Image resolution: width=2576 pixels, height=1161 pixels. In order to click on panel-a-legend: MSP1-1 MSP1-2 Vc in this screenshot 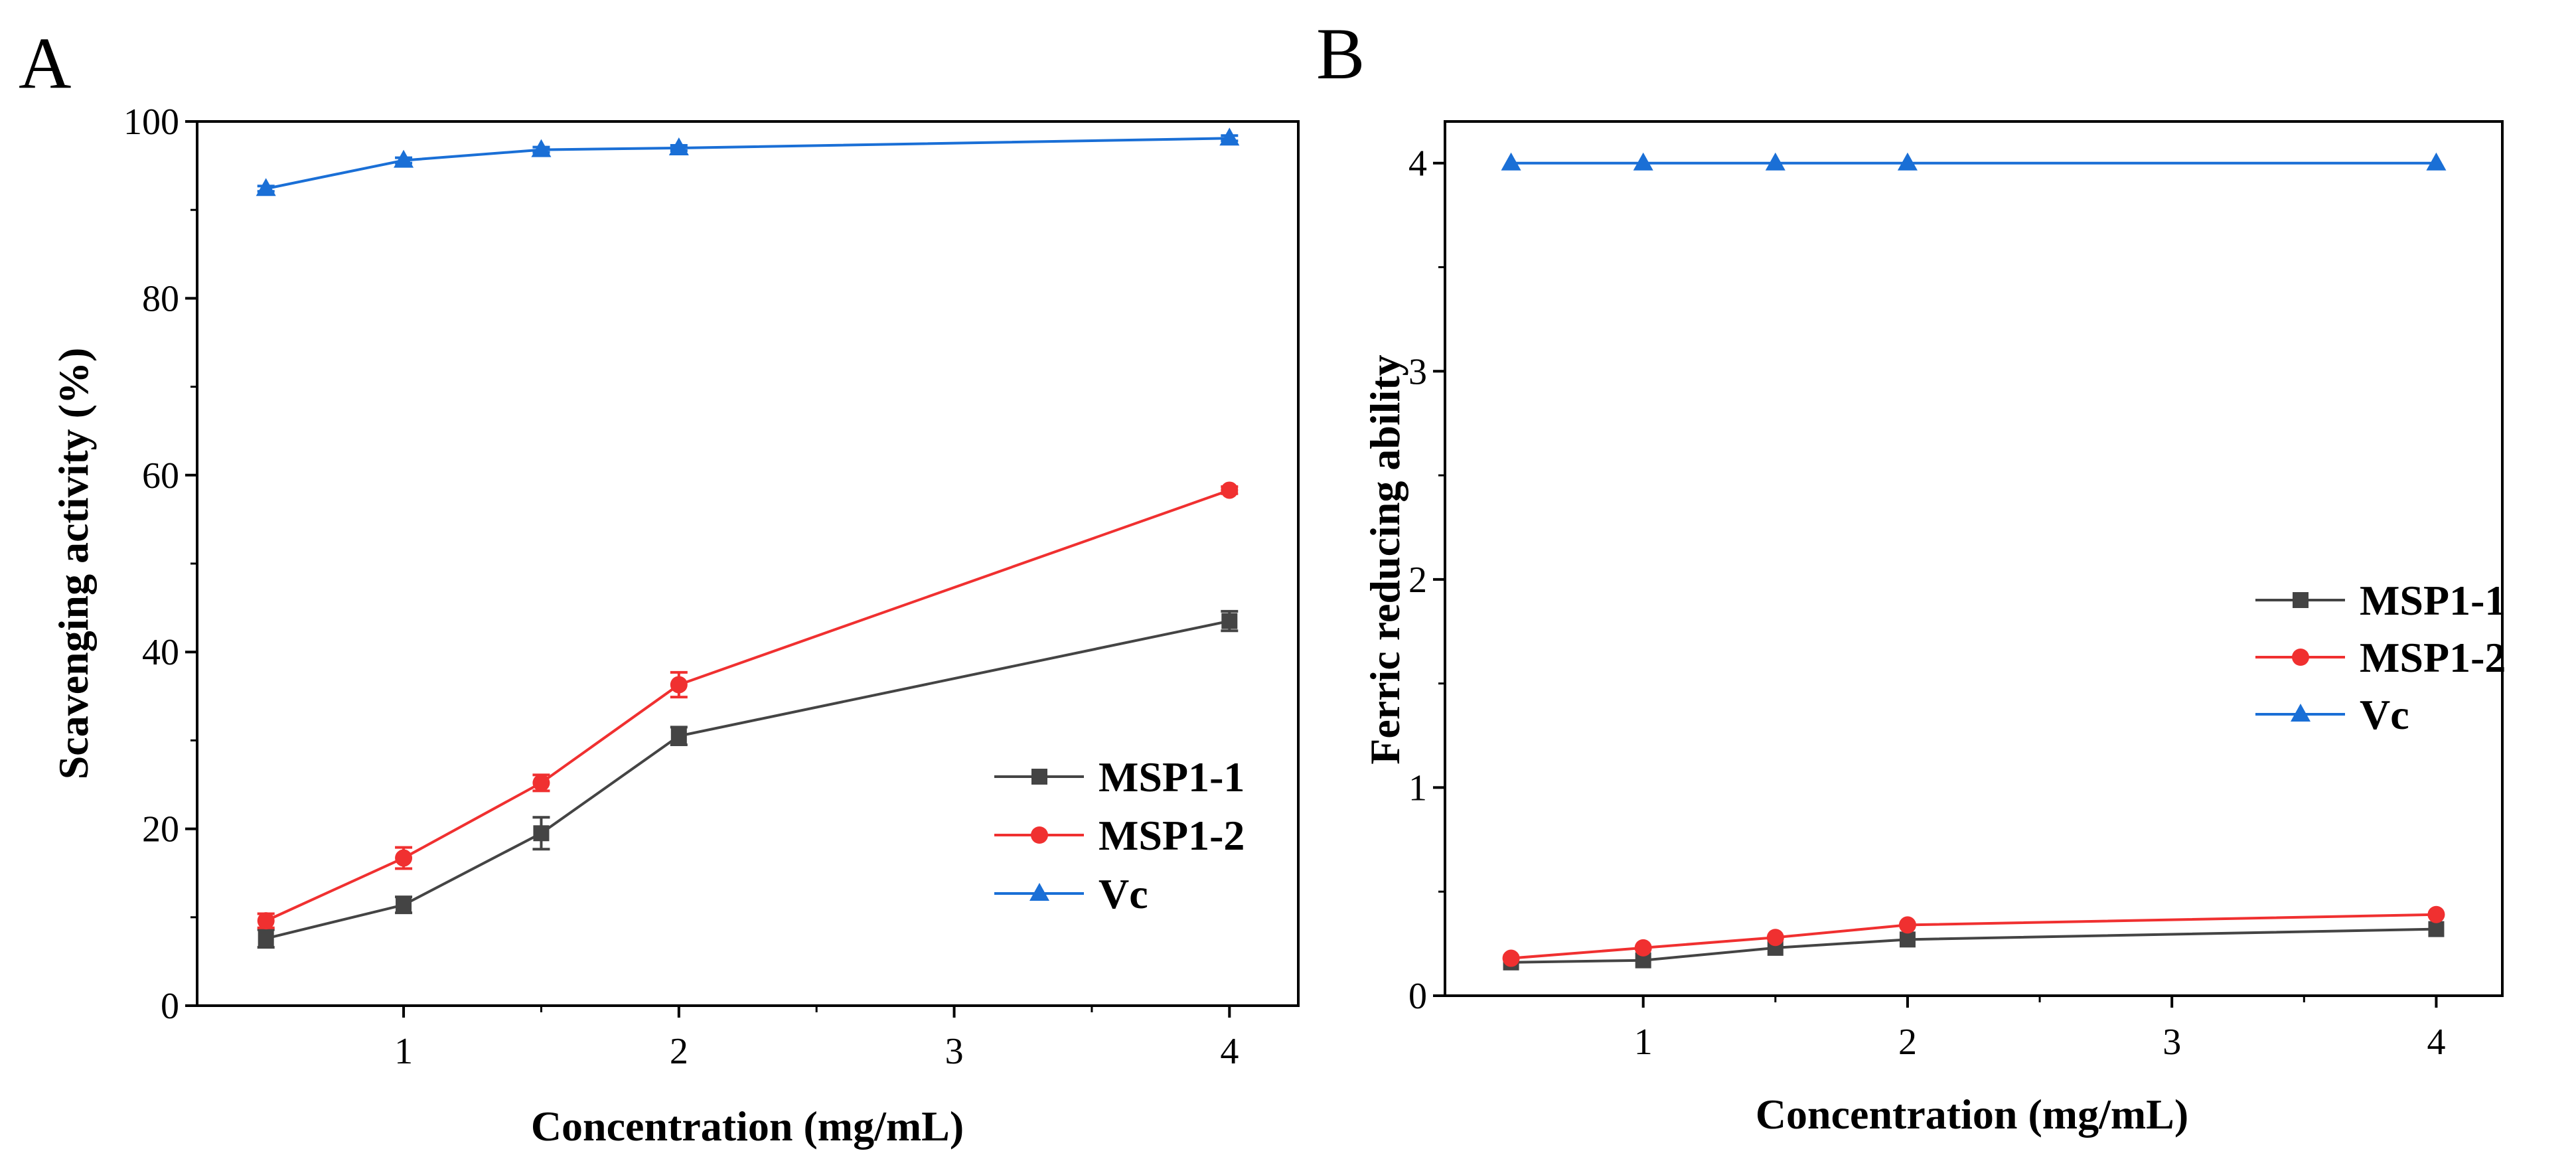, I will do `click(1120, 835)`.